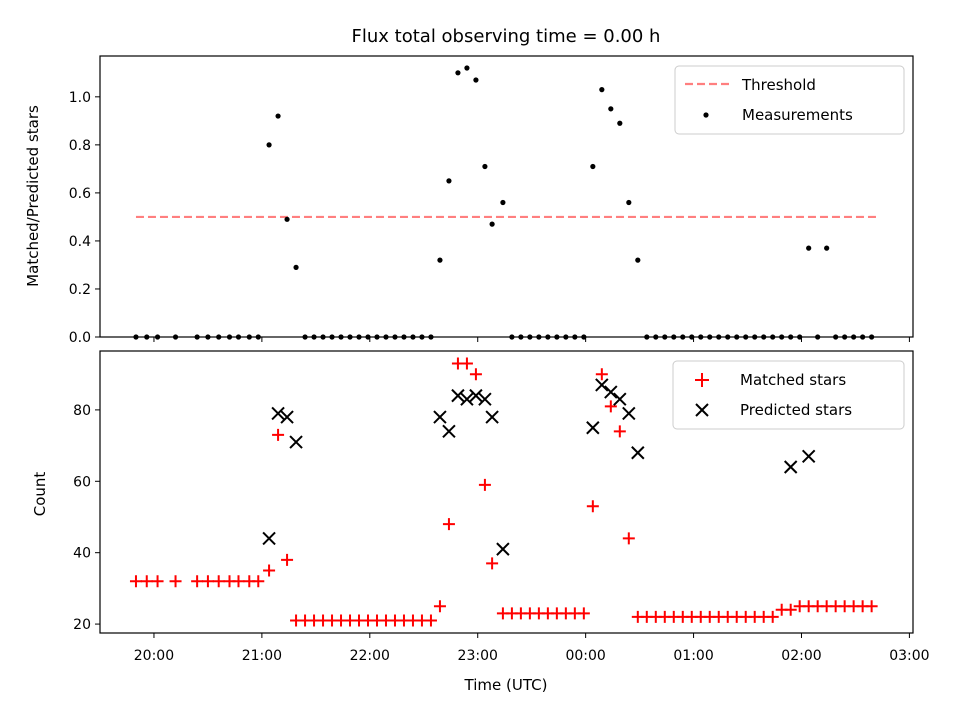  Describe the element at coordinates (80, 290) in the screenshot. I see `y-tick-label-top: 0.2` at that location.